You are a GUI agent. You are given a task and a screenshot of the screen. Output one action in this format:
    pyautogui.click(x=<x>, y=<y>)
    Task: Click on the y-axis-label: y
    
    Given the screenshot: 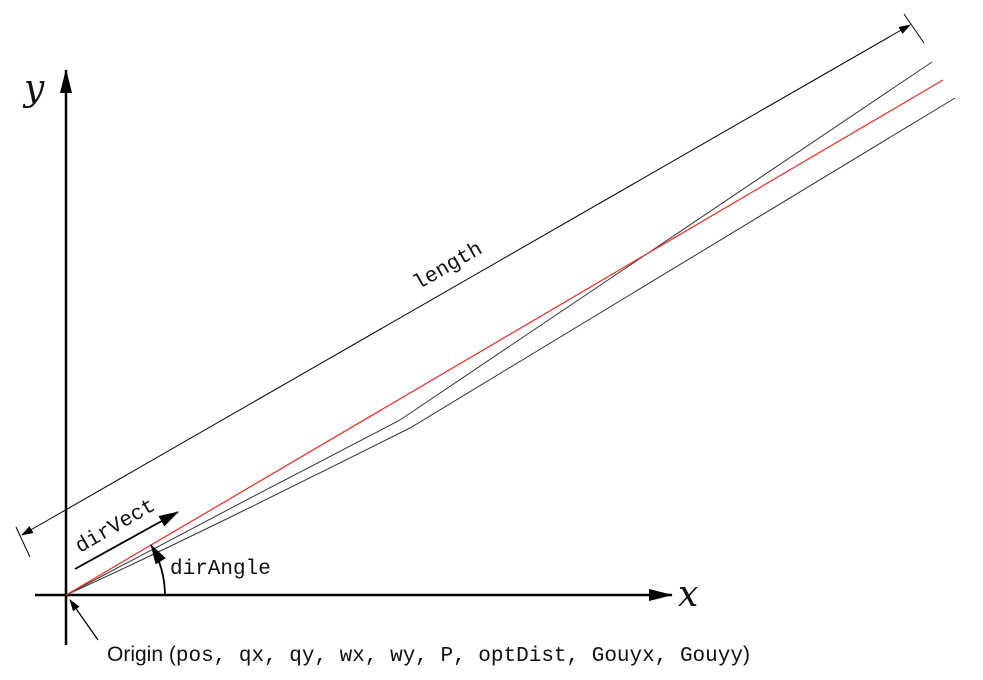 What is the action you would take?
    pyautogui.click(x=33, y=88)
    